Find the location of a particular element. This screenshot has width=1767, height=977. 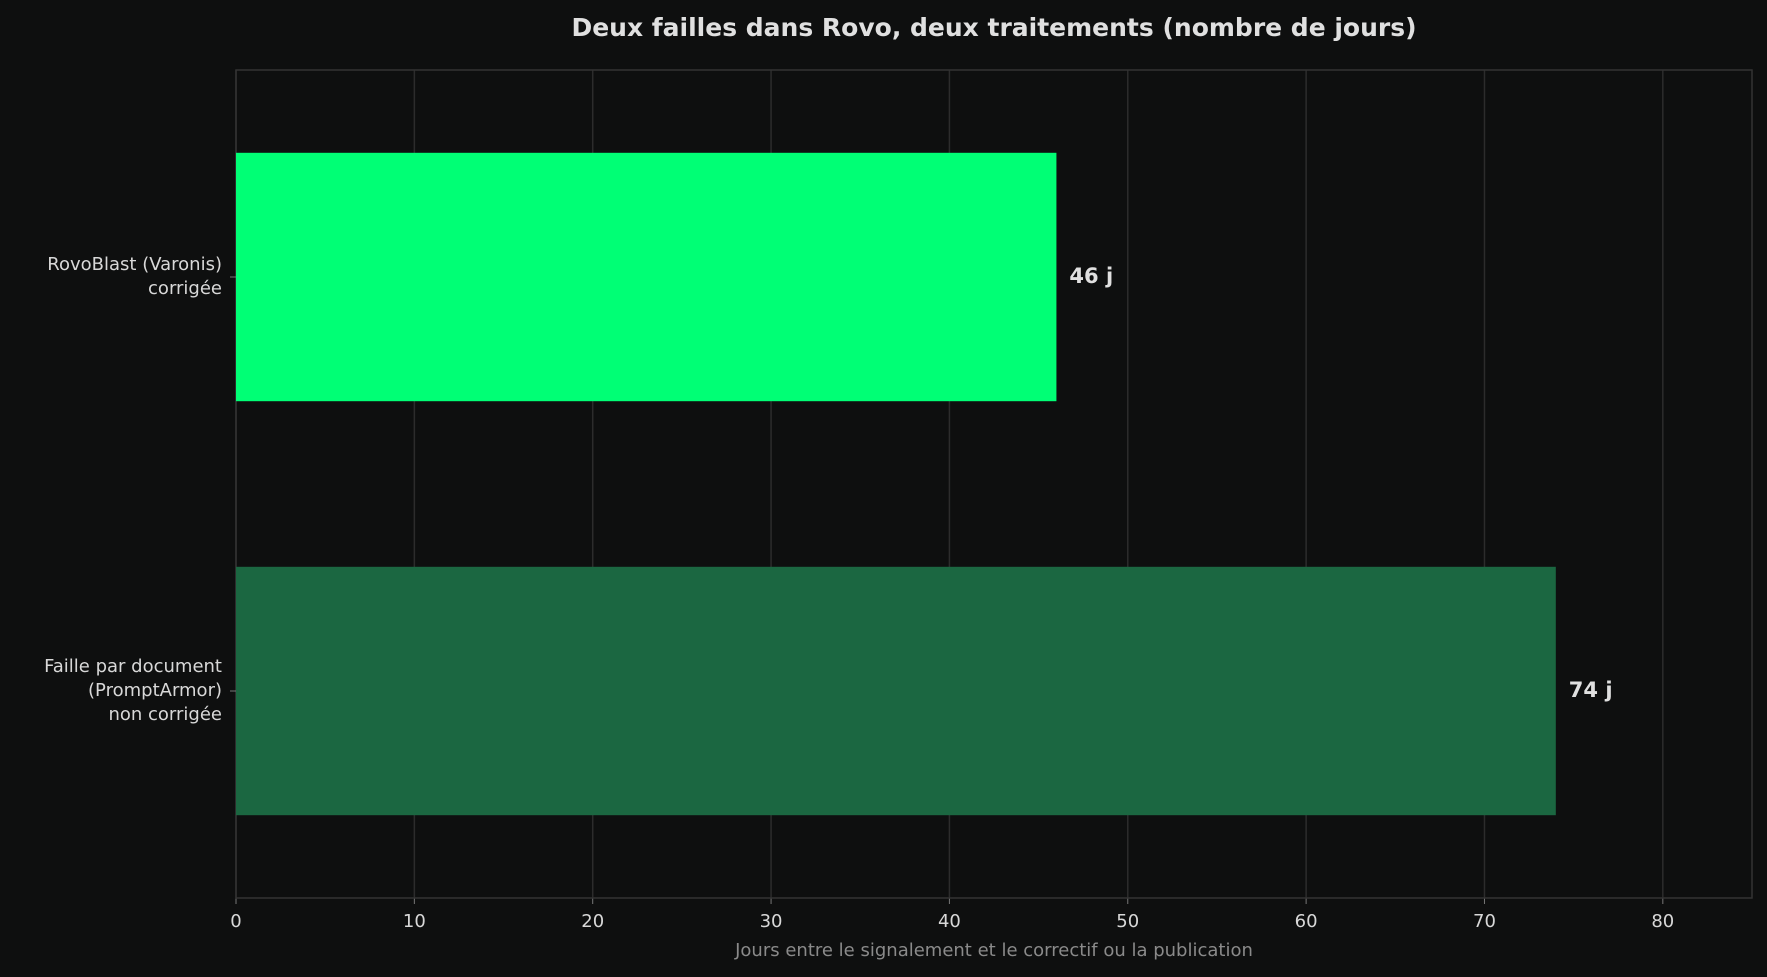

x-tick-label: 50 is located at coordinates (1127, 921).